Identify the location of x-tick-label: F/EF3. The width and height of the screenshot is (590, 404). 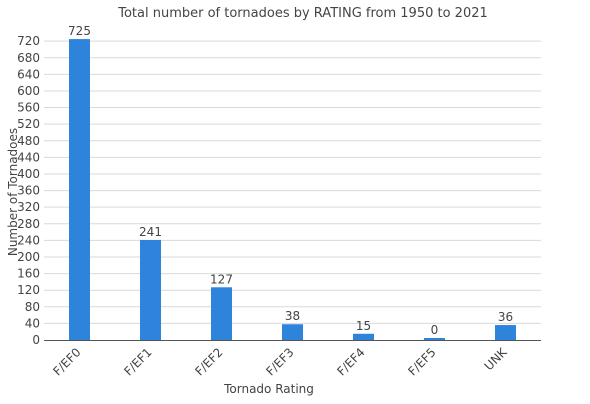
(279, 361).